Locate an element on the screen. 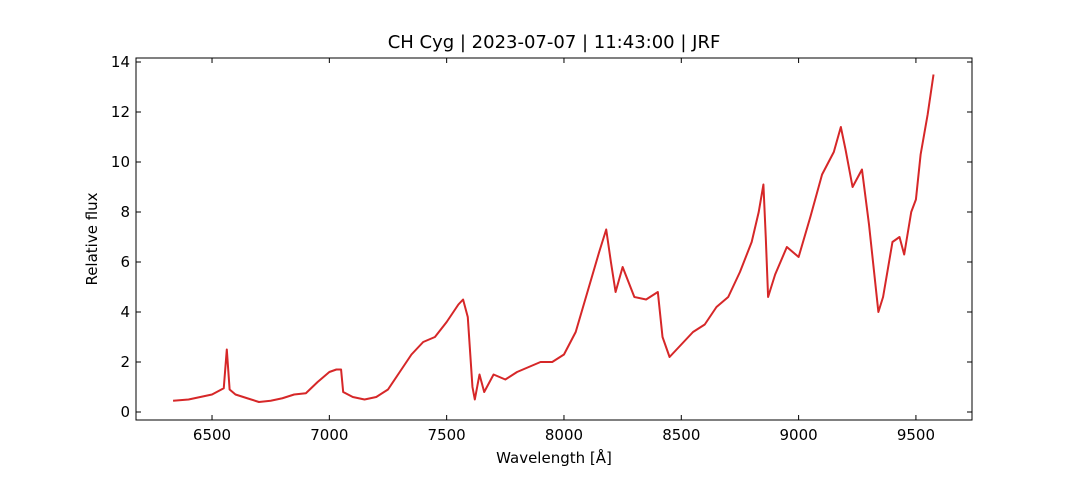  y-tick-label: 14 is located at coordinates (120, 62).